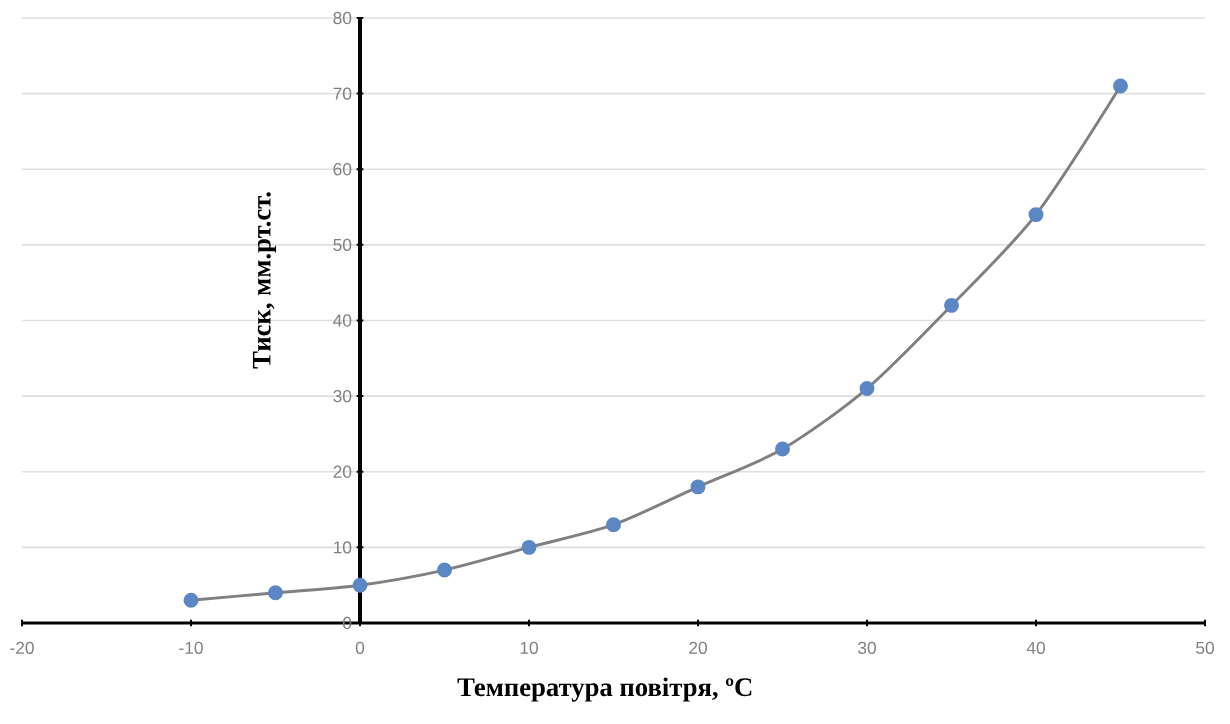 The image size is (1230, 724). I want to click on y-tick-label: 70, so click(342, 93).